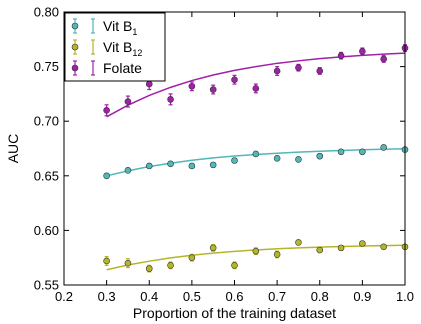 This screenshot has width=421, height=324. I want to click on y-axis-label: AUC, so click(13, 149).